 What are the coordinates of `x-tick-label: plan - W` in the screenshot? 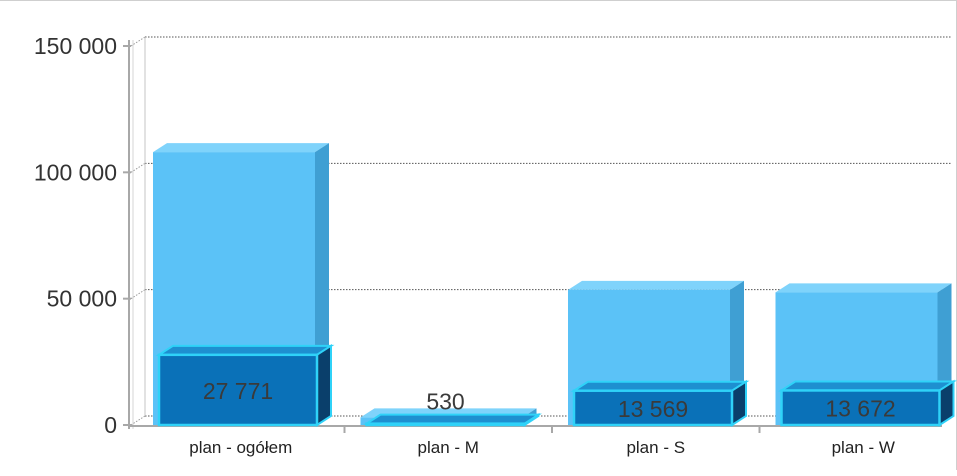 It's located at (863, 447).